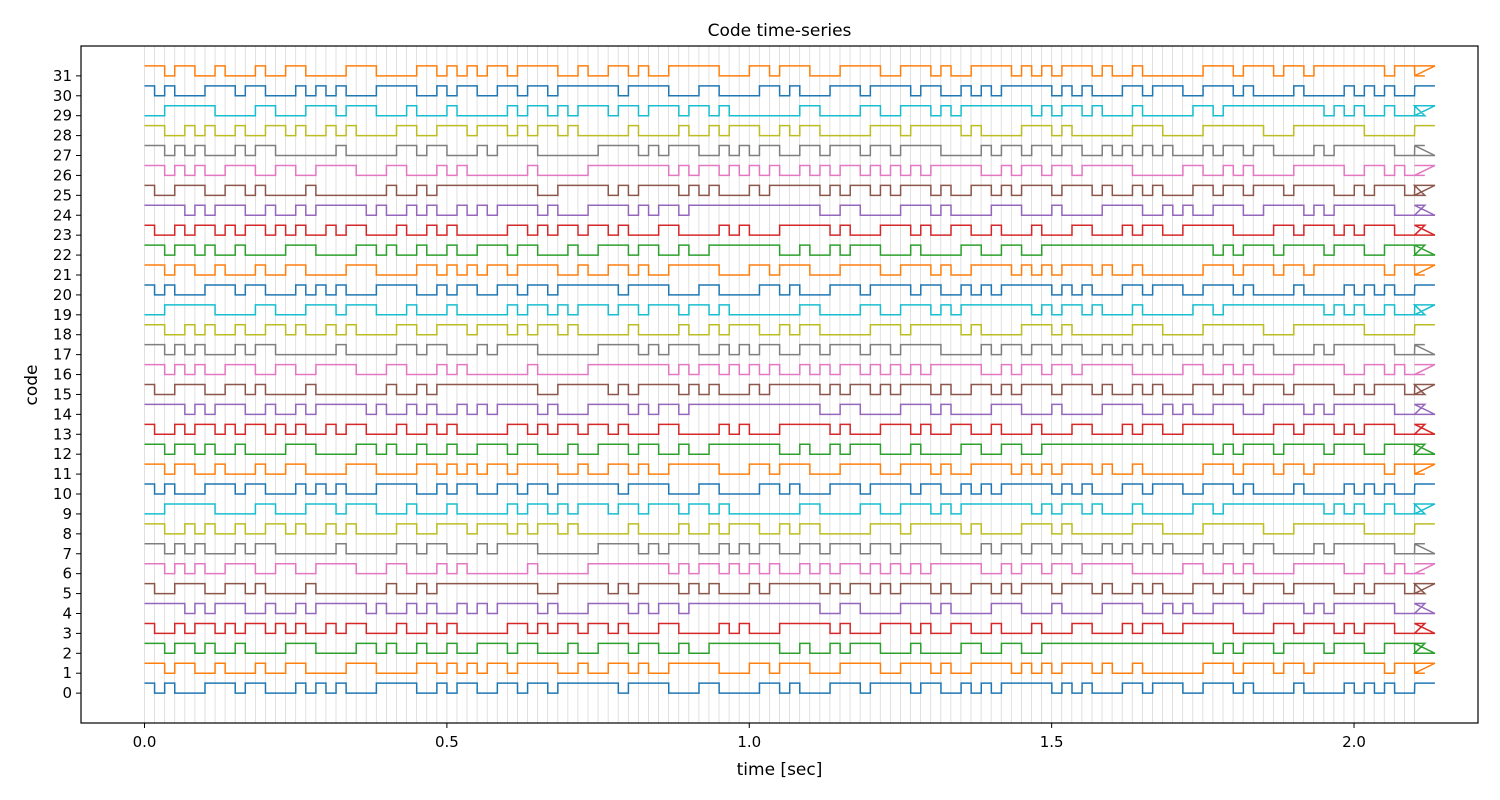 This screenshot has width=1500, height=800. What do you see at coordinates (32, 385) in the screenshot?
I see `y-axis-label: code` at bounding box center [32, 385].